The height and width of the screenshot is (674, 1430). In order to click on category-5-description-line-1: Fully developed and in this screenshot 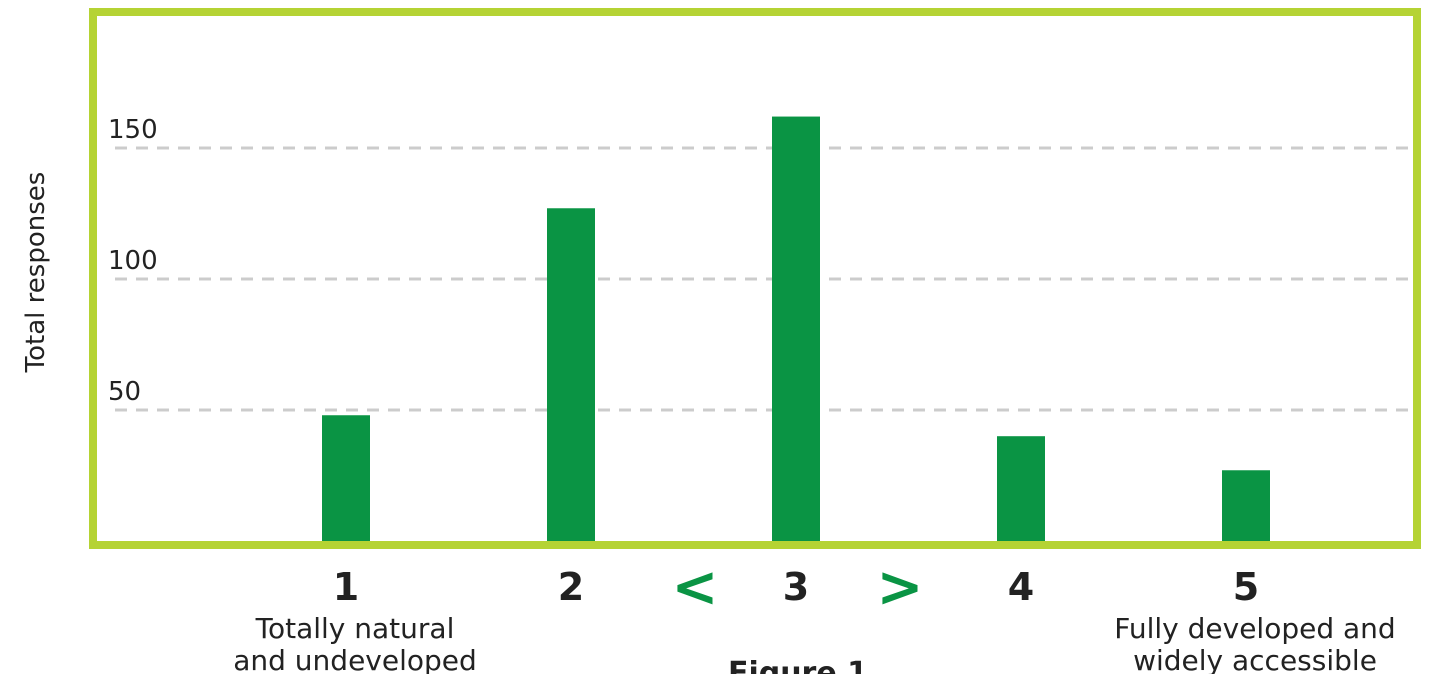, I will do `click(1254, 628)`.